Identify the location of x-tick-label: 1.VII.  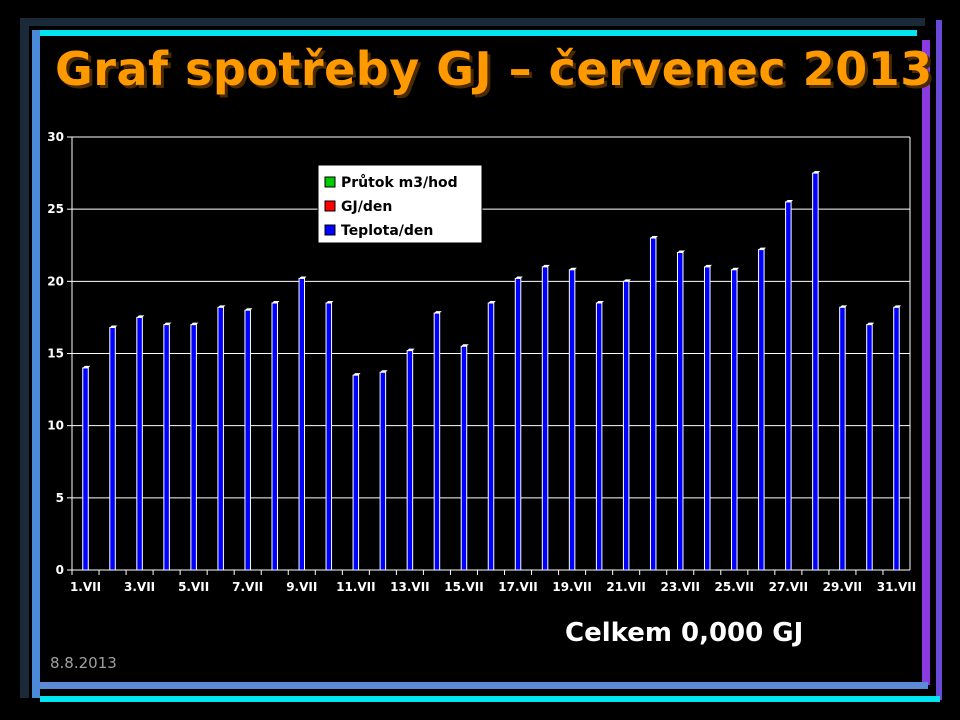
(85, 587).